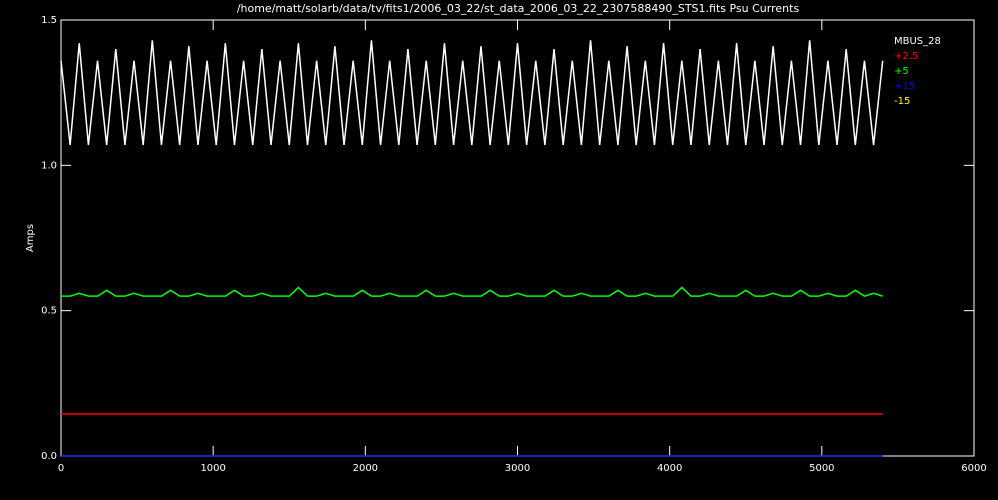  What do you see at coordinates (49, 456) in the screenshot?
I see `y-tick-label: 0.0` at bounding box center [49, 456].